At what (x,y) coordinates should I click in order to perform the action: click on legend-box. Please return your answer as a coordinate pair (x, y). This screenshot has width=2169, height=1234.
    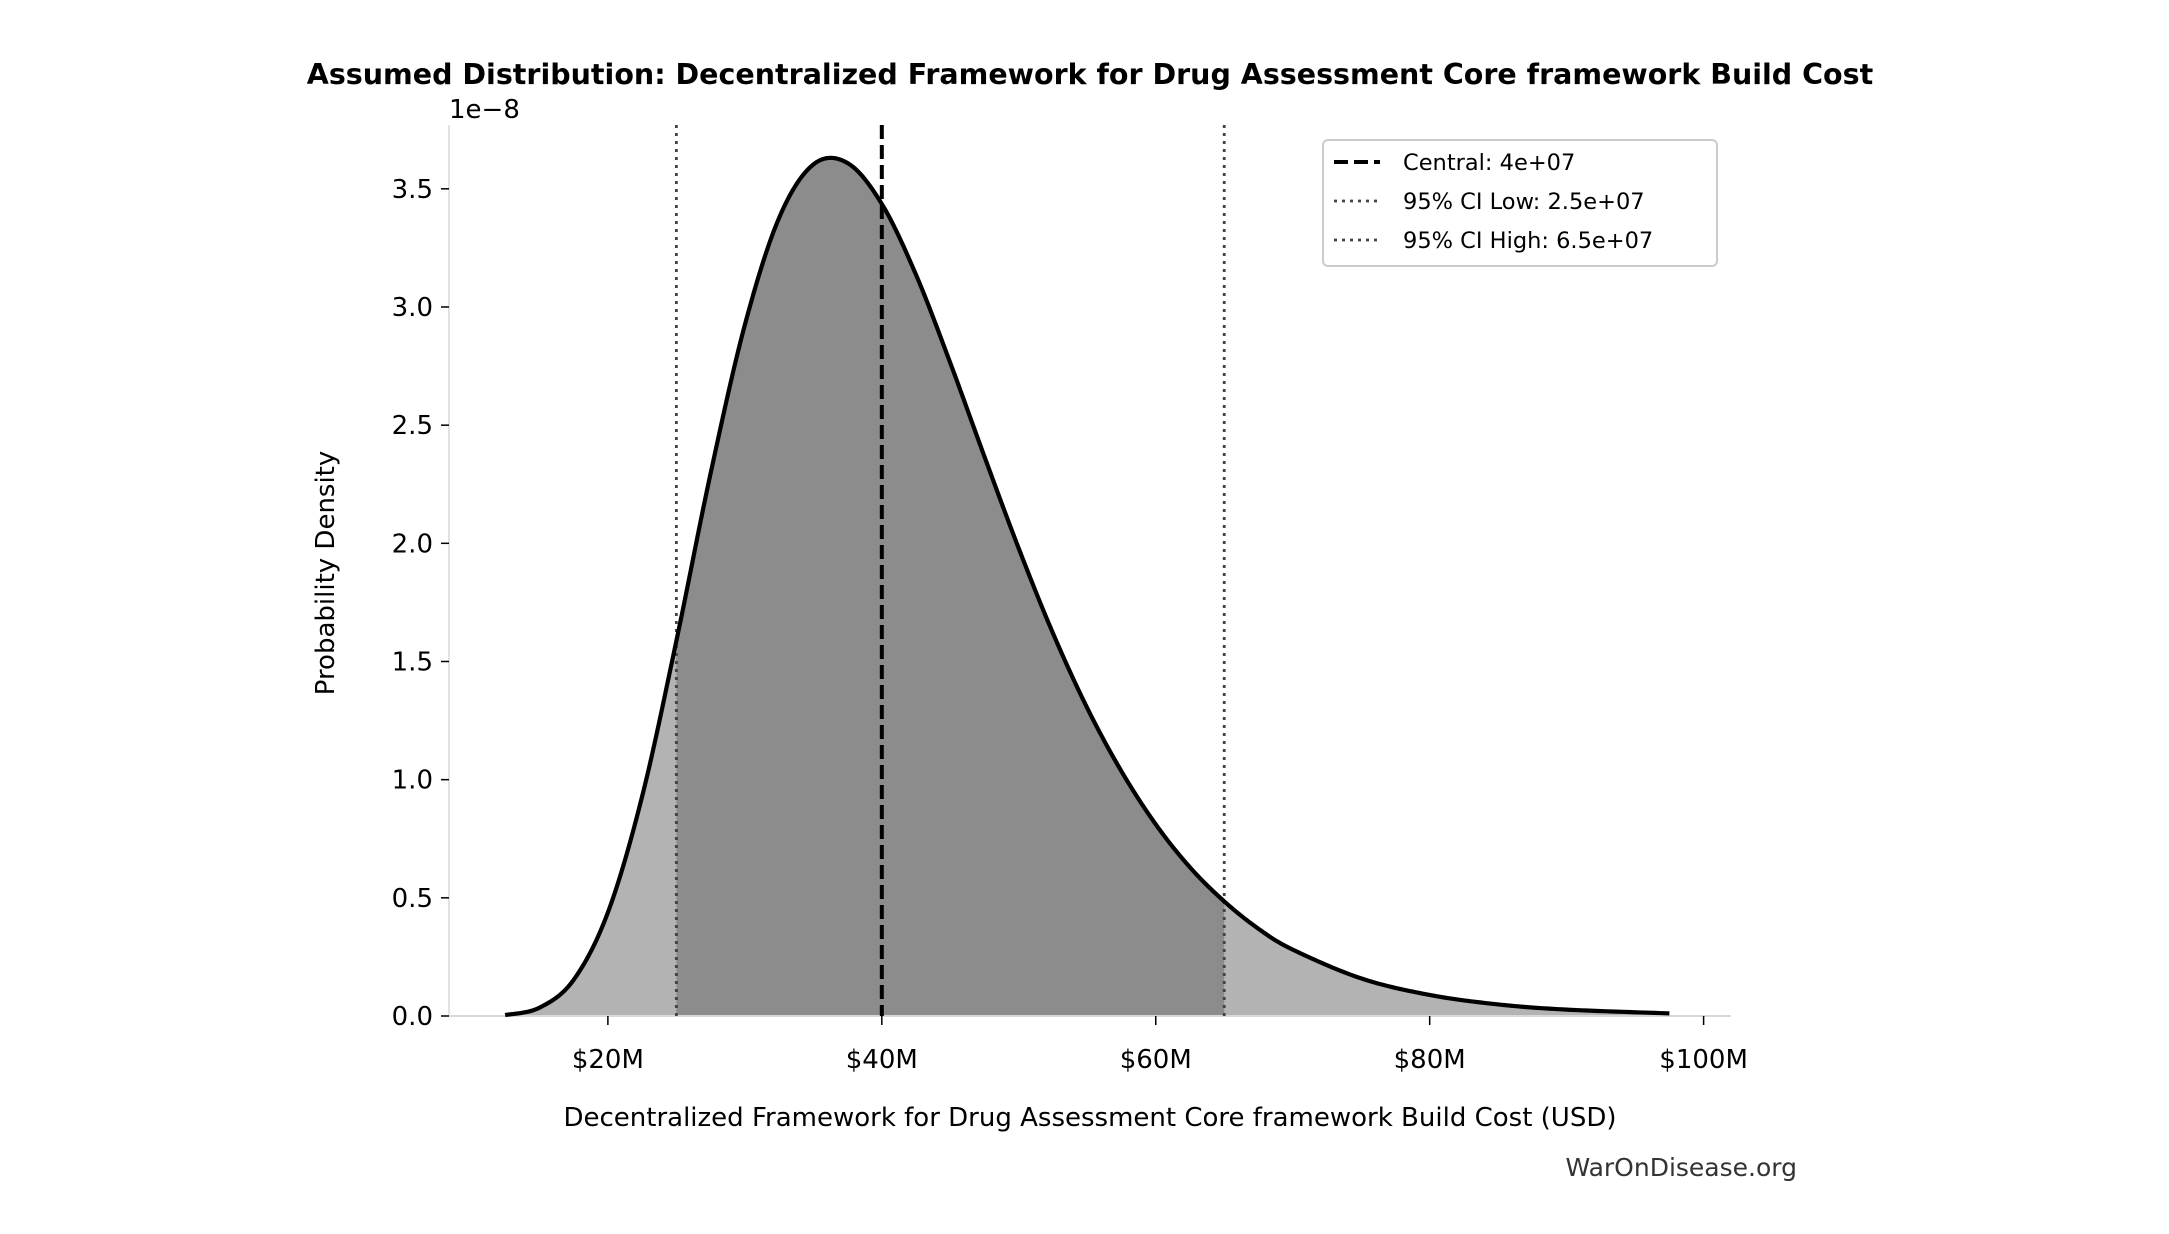
    Looking at the image, I should click on (1520, 203).